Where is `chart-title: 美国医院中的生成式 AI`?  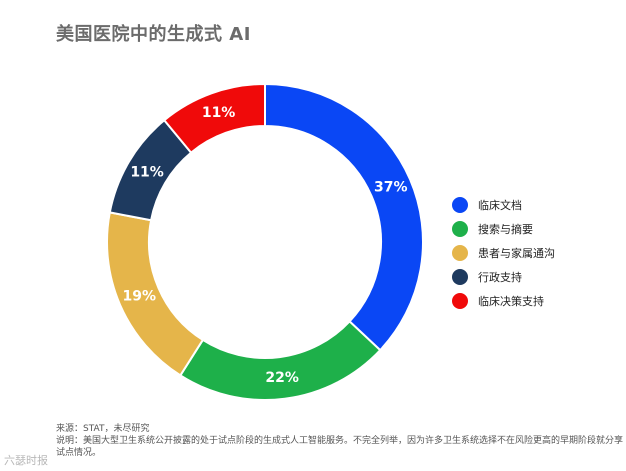 chart-title: 美国医院中的生成式 AI is located at coordinates (153, 34).